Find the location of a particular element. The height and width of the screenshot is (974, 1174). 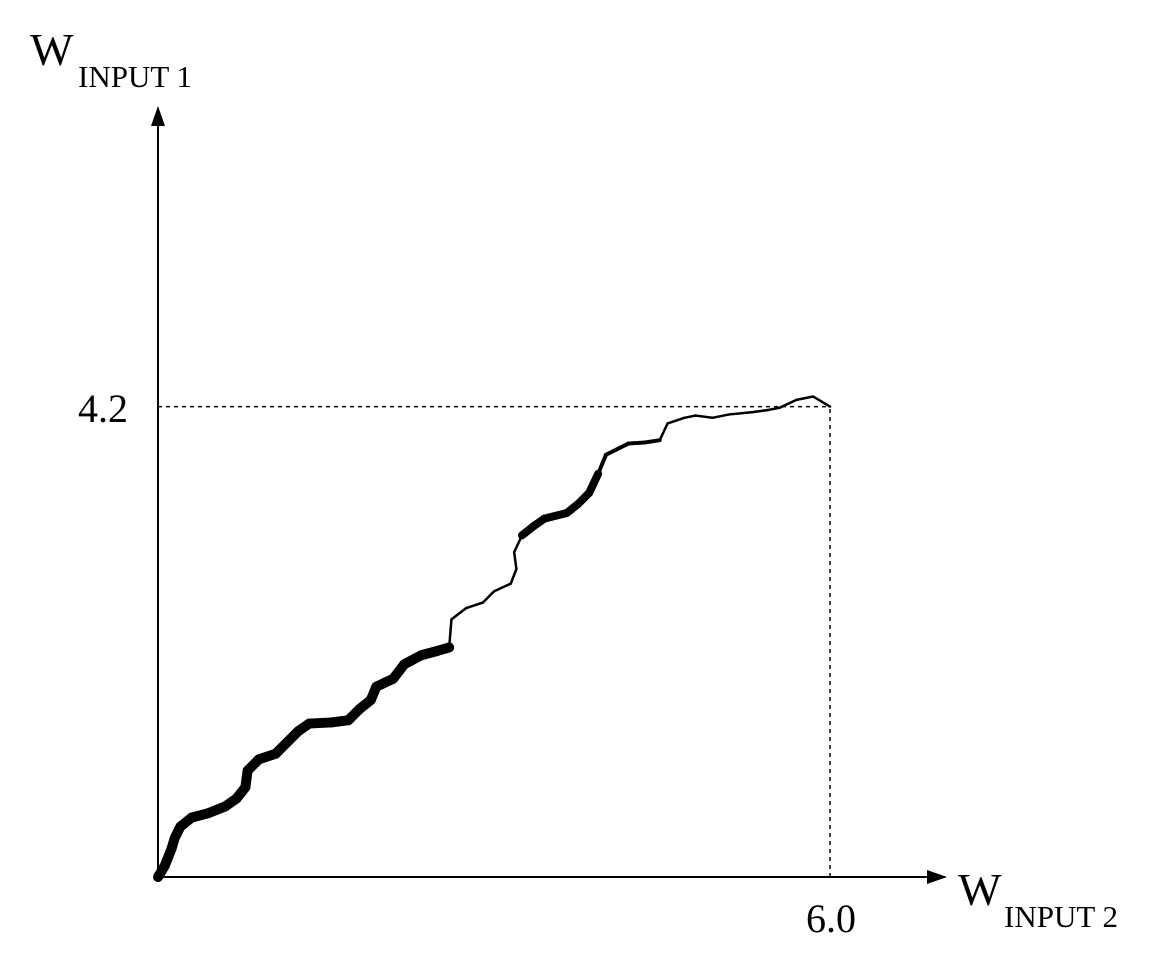

y-tick-label: 4.2 is located at coordinates (103, 408).